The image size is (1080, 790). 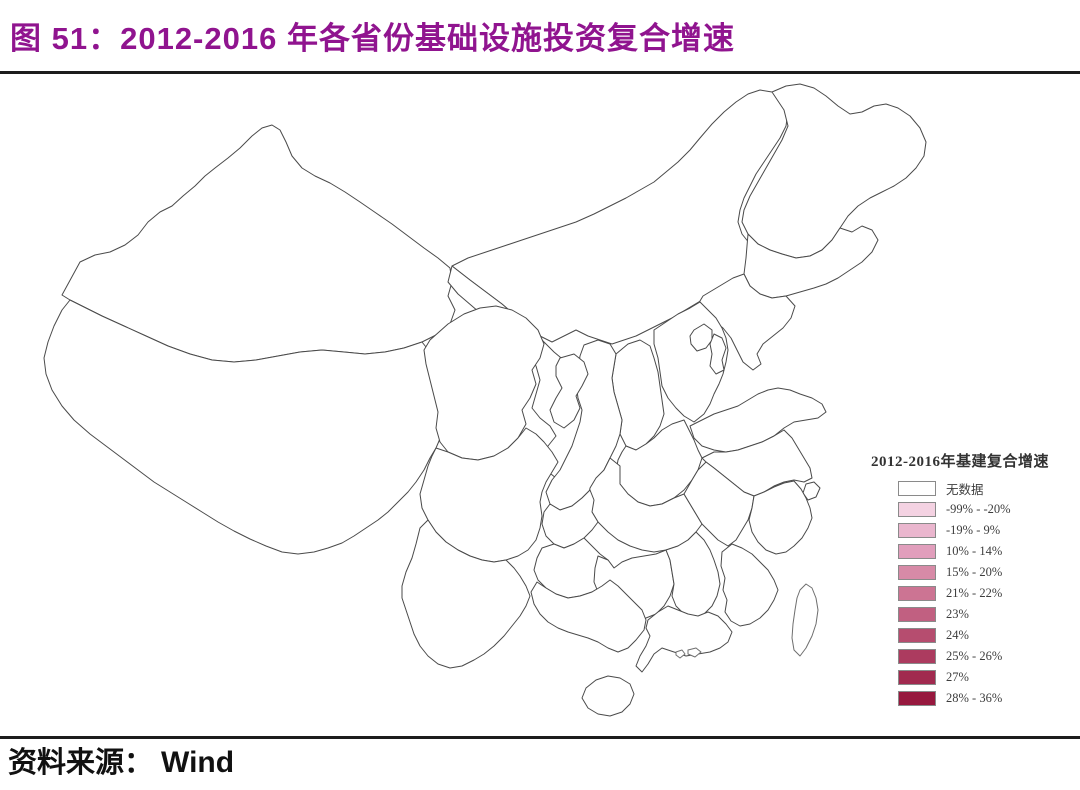 I want to click on province-liaoning, so click(x=746, y=322).